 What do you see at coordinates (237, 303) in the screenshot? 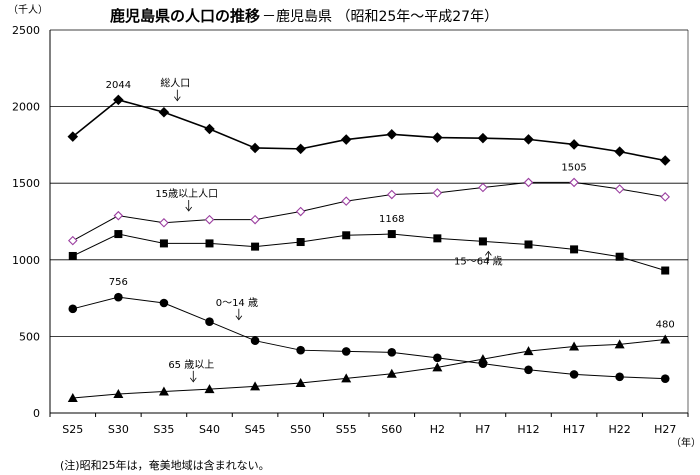
I see `series-label: 0～14 歳` at bounding box center [237, 303].